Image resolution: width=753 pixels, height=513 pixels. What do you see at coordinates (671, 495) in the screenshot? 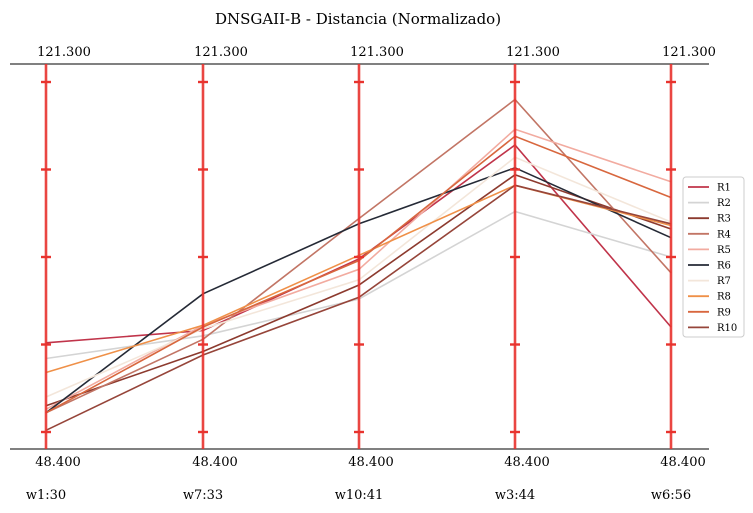
I see `axis-category-label: w6:56` at bounding box center [671, 495].